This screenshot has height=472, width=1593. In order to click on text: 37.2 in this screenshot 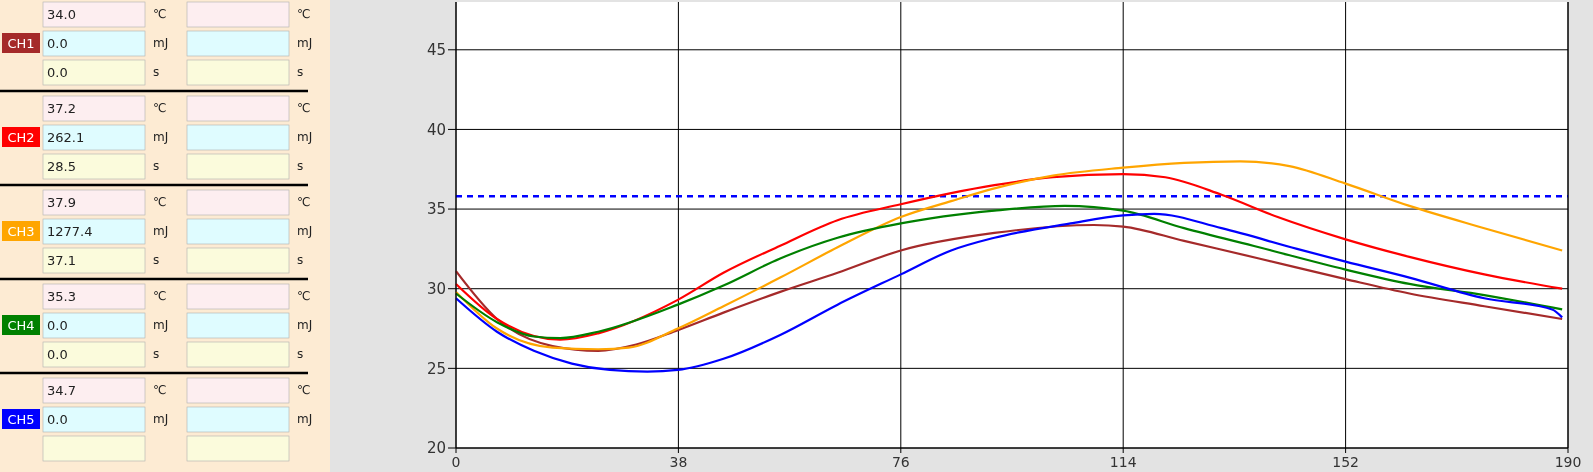, I will do `click(61, 108)`.